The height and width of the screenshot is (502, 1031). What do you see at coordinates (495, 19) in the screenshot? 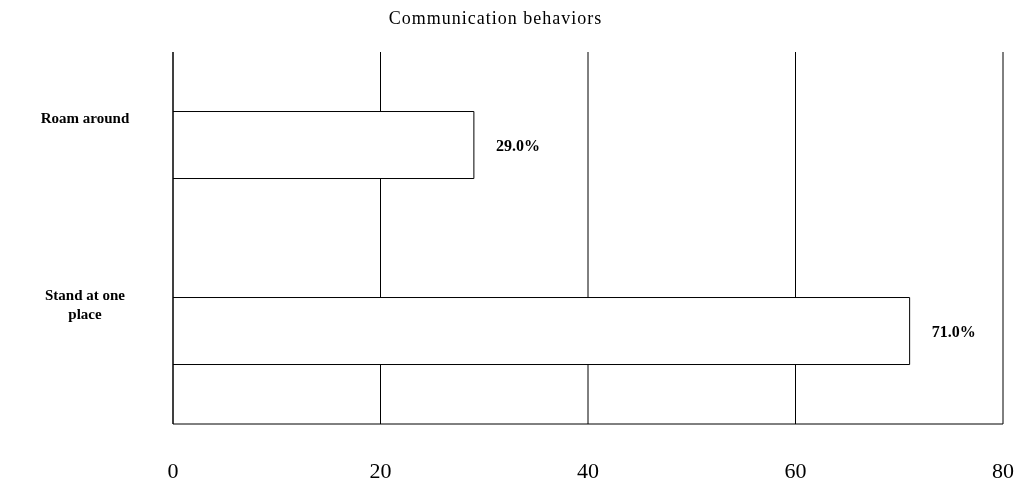
I see `chart-title: Communication behaviors` at bounding box center [495, 19].